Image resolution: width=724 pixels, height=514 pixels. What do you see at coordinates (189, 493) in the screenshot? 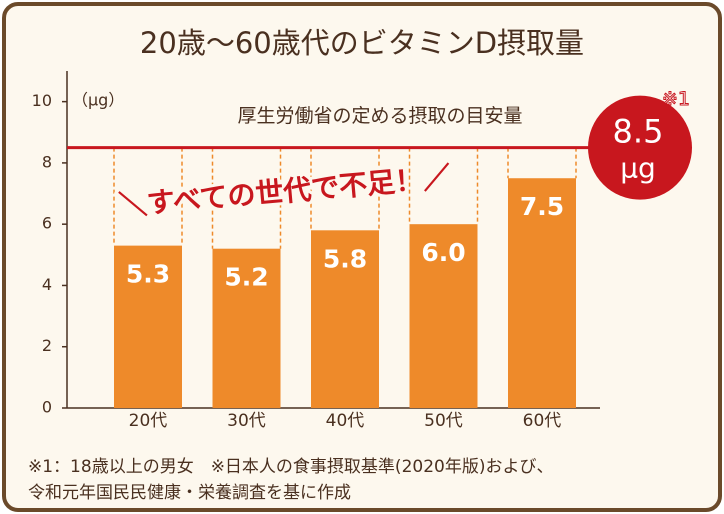
I see `footnote: 令和元年国民民健康・栄養調査を基に作成` at bounding box center [189, 493].